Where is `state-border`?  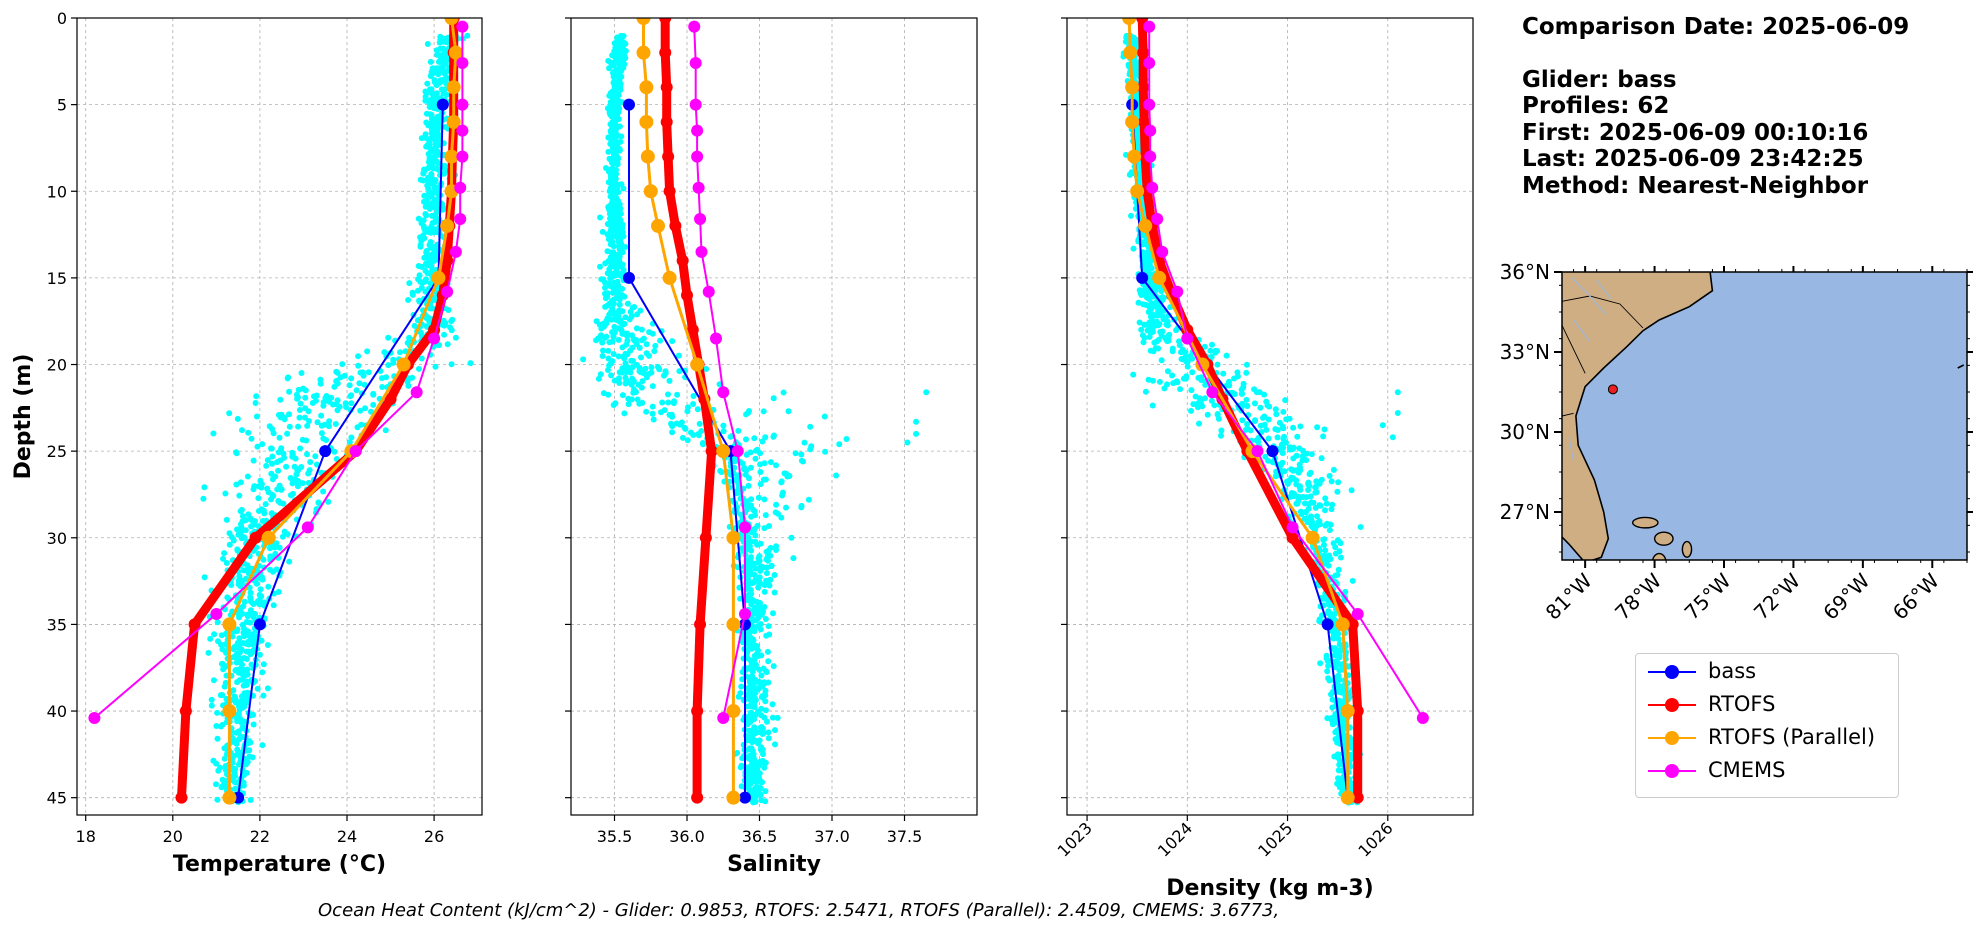 state-border is located at coordinates (1574, 349).